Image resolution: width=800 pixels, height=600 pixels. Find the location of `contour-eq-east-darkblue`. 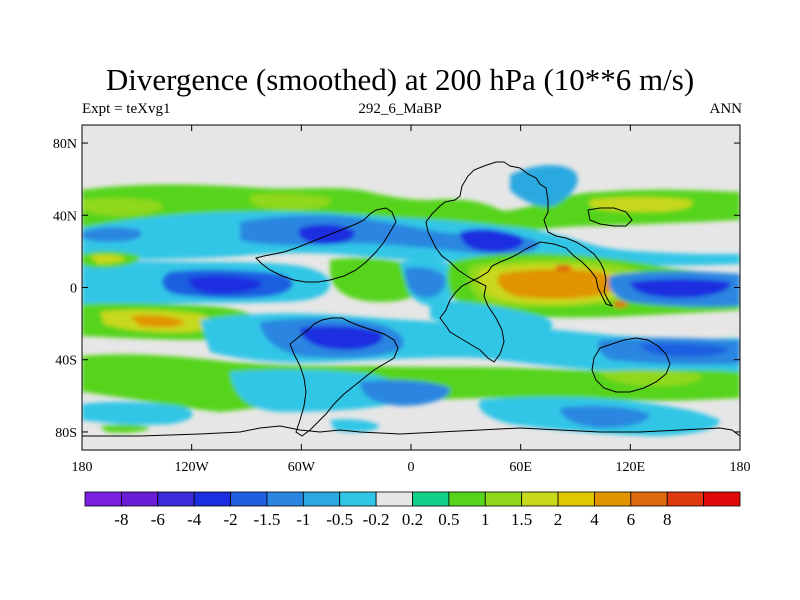

contour-eq-east-darkblue is located at coordinates (680, 288).